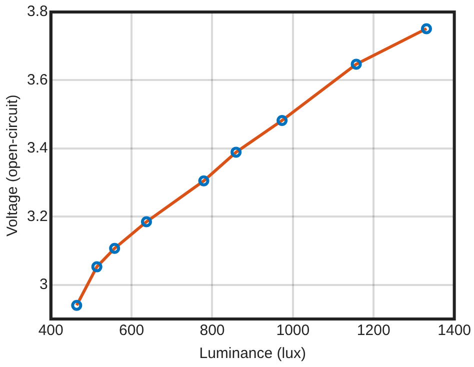  What do you see at coordinates (455, 331) in the screenshot?
I see `x-tick-label: 1400` at bounding box center [455, 331].